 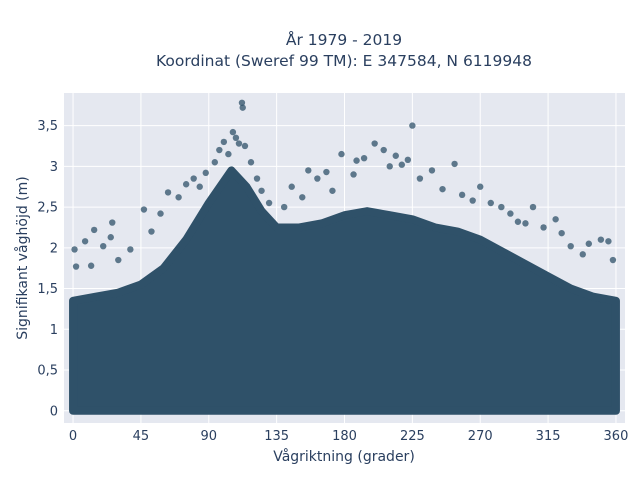 What do you see at coordinates (480, 436) in the screenshot?
I see `x-tick-label: 270` at bounding box center [480, 436].